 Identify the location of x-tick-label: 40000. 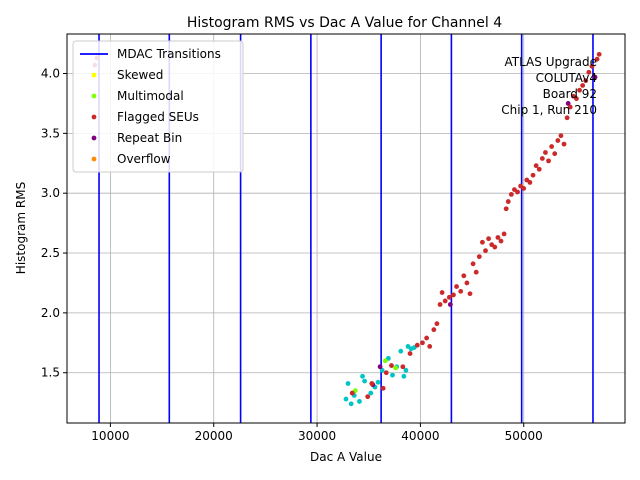
(420, 436).